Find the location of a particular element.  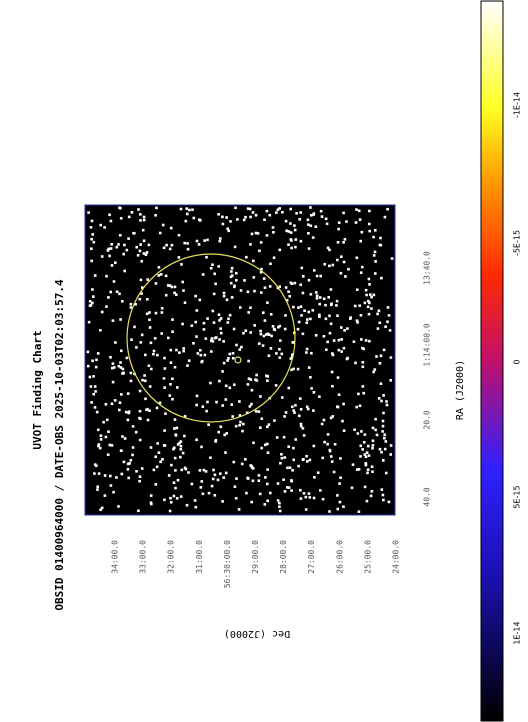

y-tick-label: 56:30:00.0 is located at coordinates (227, 564).